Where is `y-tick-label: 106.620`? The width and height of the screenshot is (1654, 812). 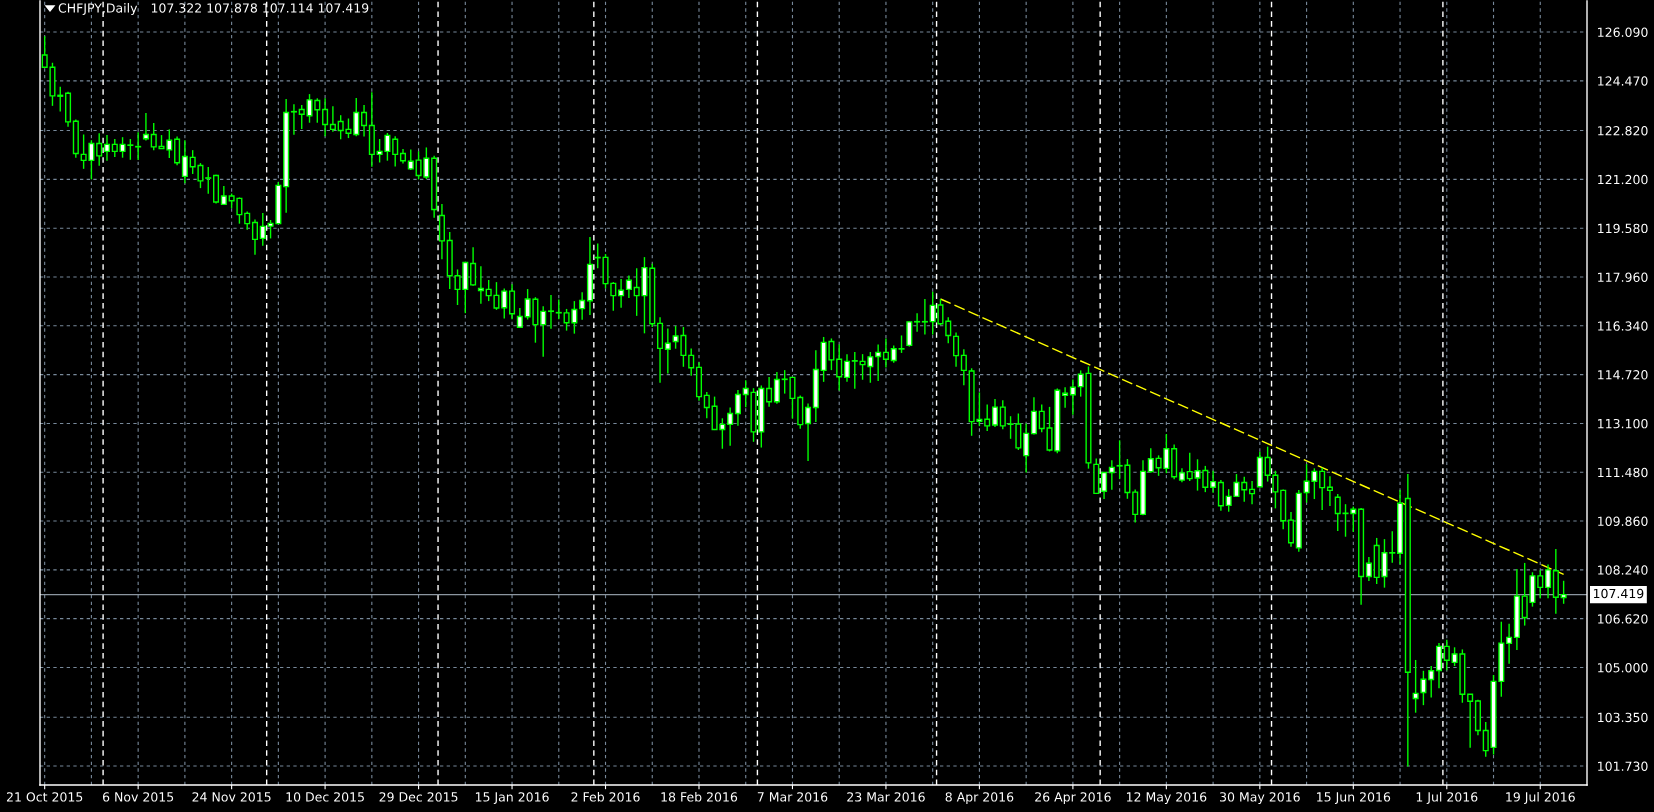
y-tick-label: 106.620 is located at coordinates (1623, 619).